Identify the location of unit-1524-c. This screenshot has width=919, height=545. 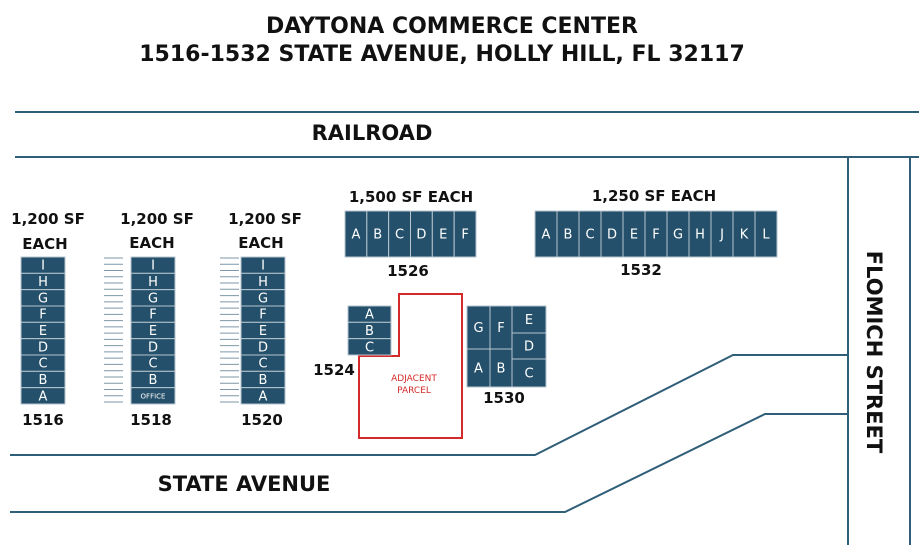
(369, 347).